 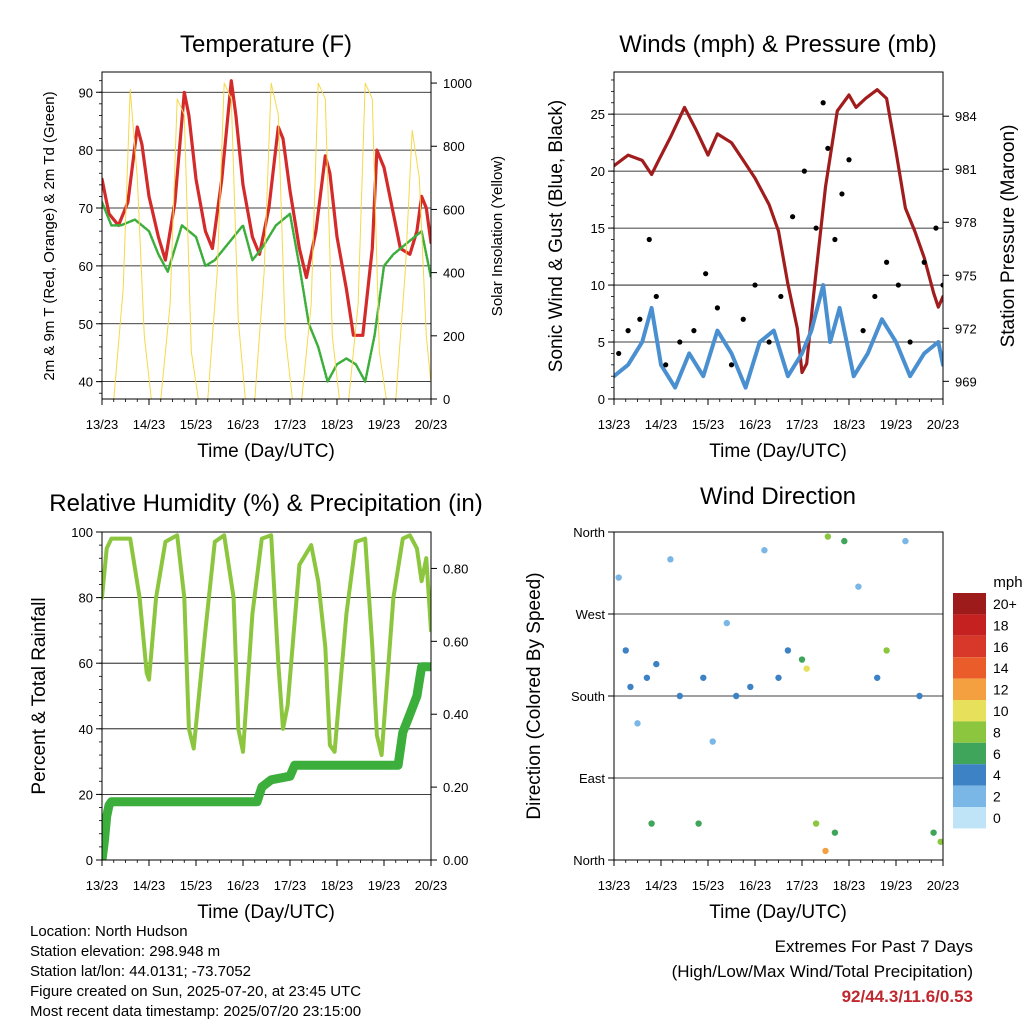 I want to click on winds-xlabel: Time (Day/UTC), so click(x=778, y=451).